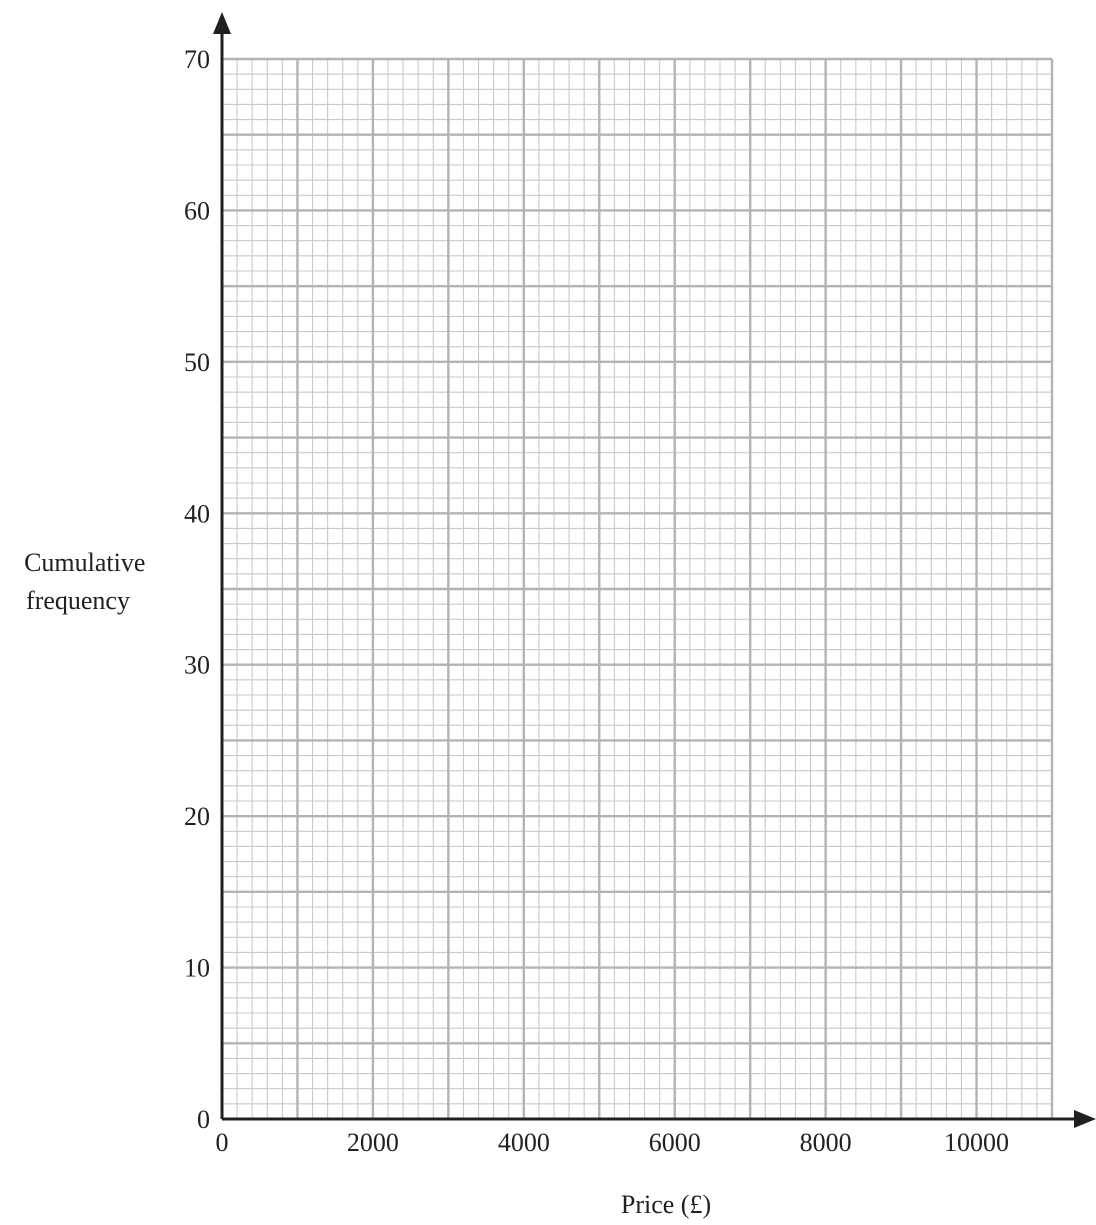  Describe the element at coordinates (203, 1119) in the screenshot. I see `y-tick-label: 0` at that location.